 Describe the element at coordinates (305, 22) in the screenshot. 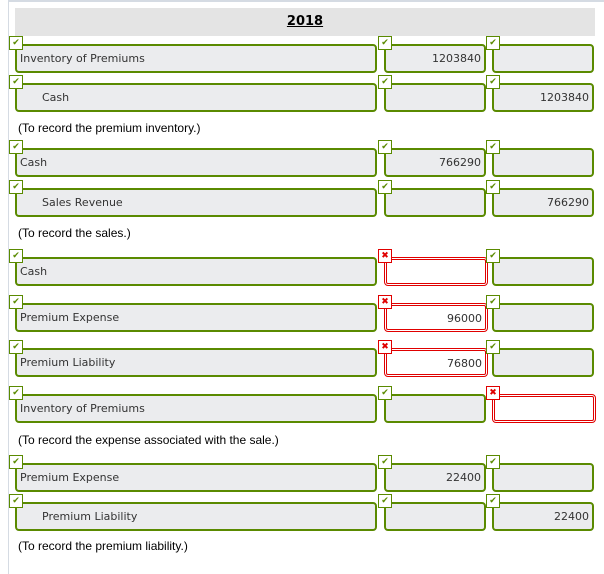

I see `year-header: 2018` at that location.